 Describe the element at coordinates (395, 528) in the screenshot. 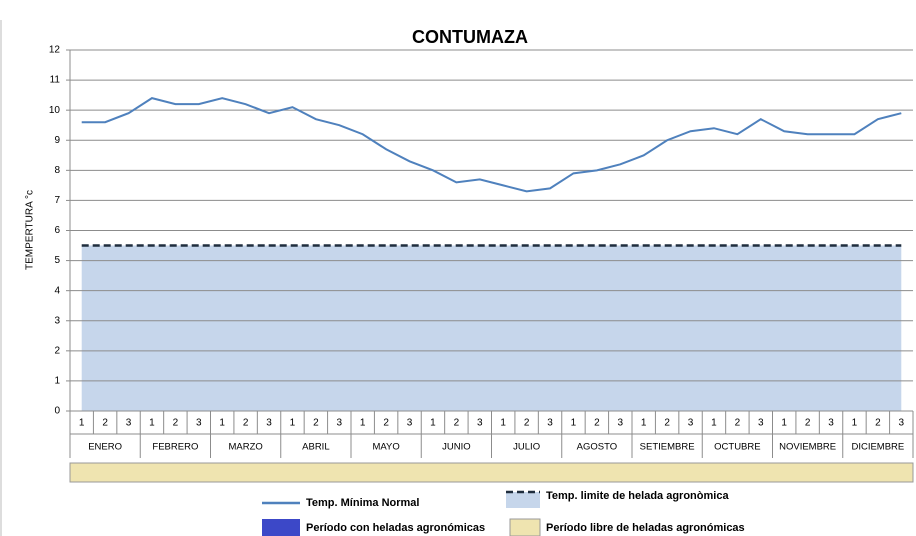

I see `legend-label: Período con heladas agronómicas` at that location.